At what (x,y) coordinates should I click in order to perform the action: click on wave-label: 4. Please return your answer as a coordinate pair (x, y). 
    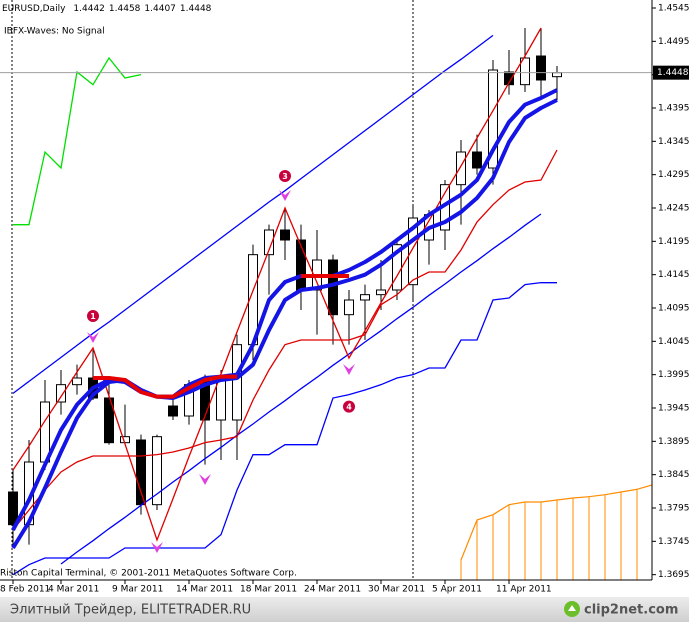
    Looking at the image, I should click on (349, 407).